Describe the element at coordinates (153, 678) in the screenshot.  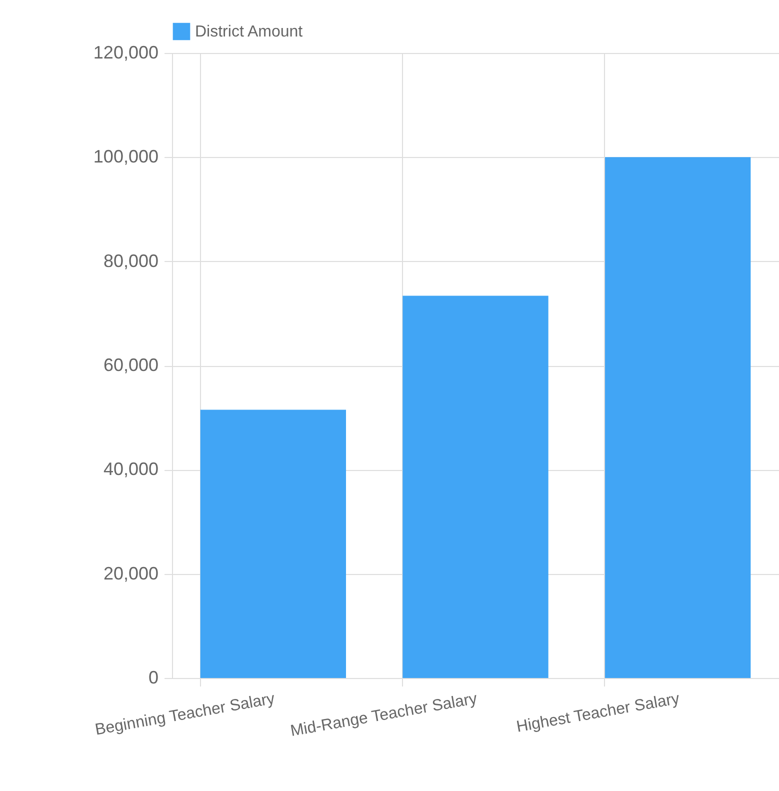
I see `y-tick-label: 0` at that location.